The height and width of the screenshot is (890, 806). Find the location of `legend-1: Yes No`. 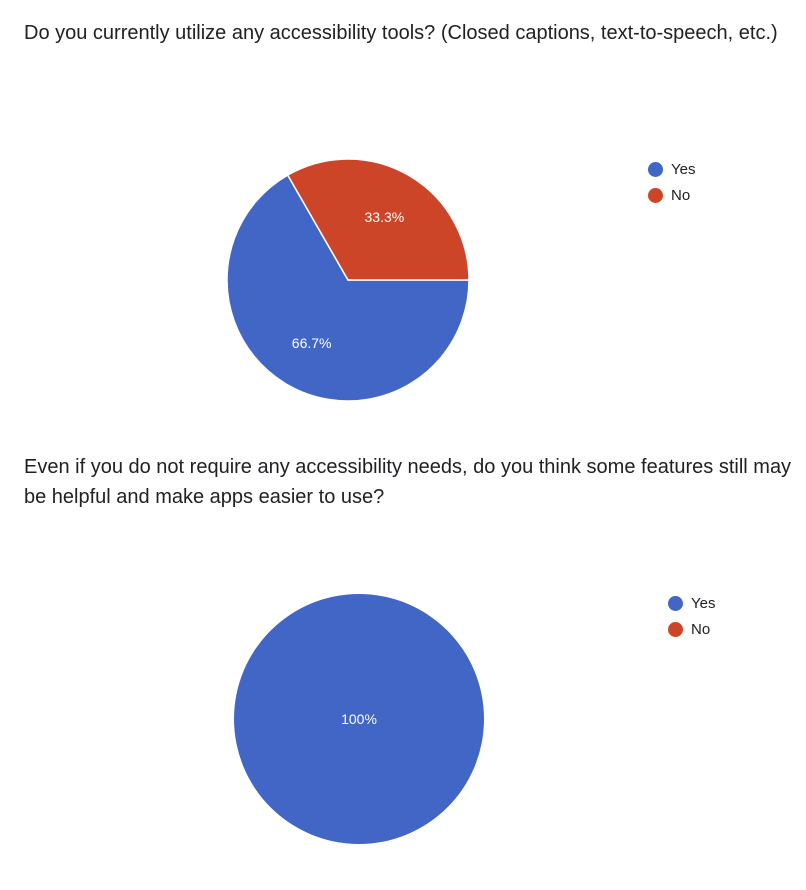

legend-1: Yes No is located at coordinates (671, 182).